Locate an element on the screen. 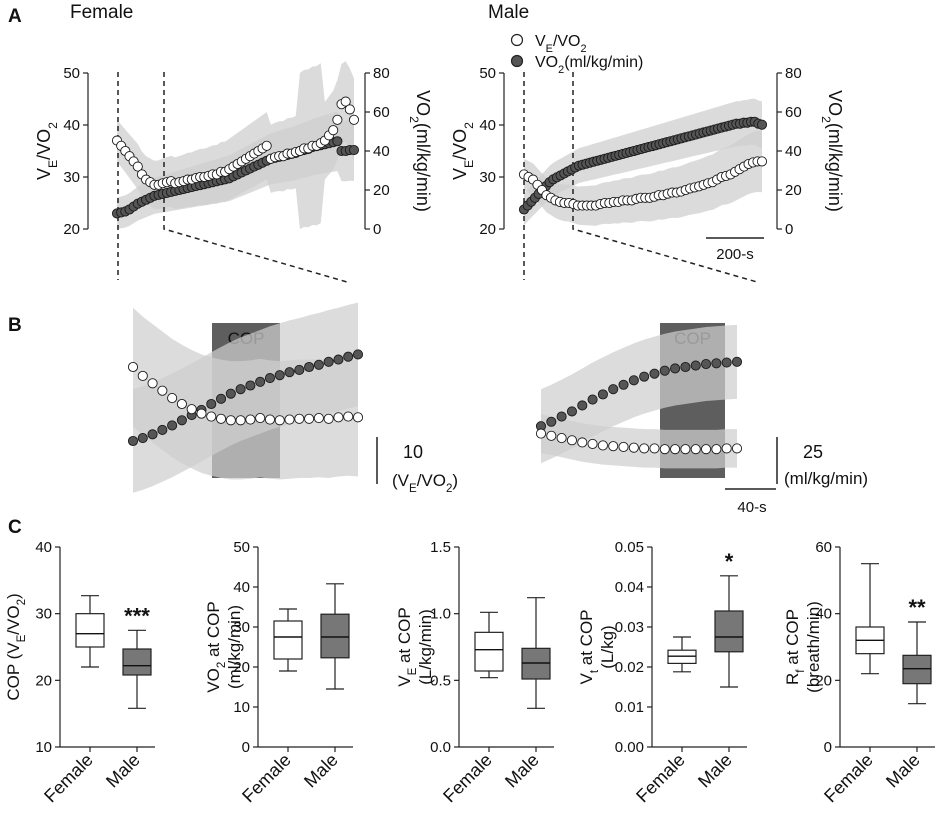 The image size is (941, 813). y-axis-subtitle: (ml/kg/min) is located at coordinates (234, 647).